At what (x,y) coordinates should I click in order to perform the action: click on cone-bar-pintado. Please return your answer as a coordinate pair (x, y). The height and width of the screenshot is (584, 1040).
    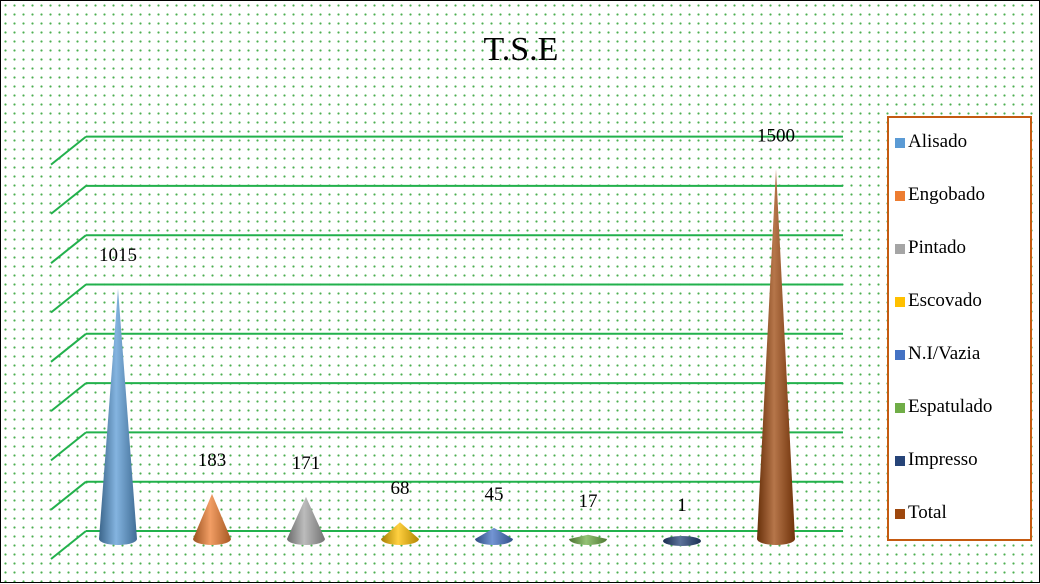
    Looking at the image, I should click on (306, 520).